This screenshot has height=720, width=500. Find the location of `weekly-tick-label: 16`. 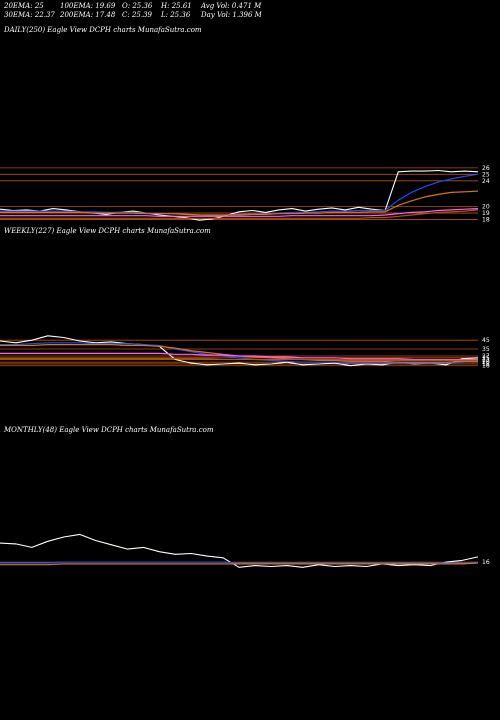

weekly-tick-label: 16 is located at coordinates (486, 366).